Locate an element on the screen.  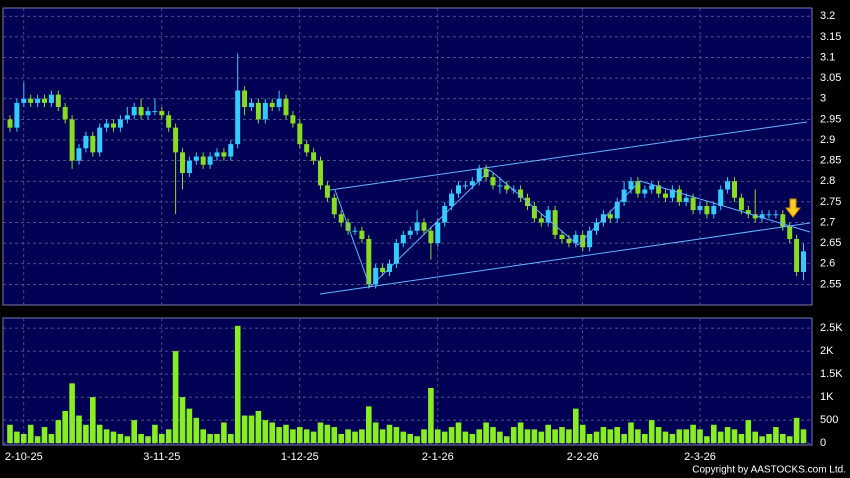
zigzag is located at coordinates (572, 228).